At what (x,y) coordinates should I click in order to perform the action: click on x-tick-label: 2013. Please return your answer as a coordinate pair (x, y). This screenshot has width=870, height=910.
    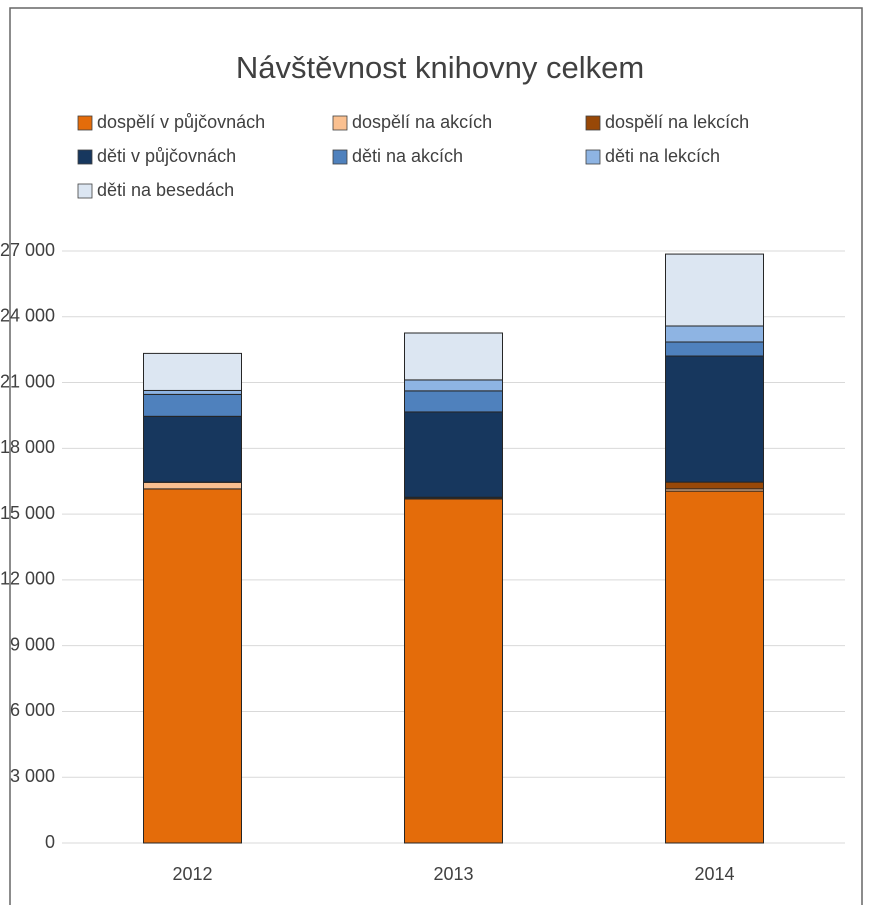
    Looking at the image, I should click on (453, 874).